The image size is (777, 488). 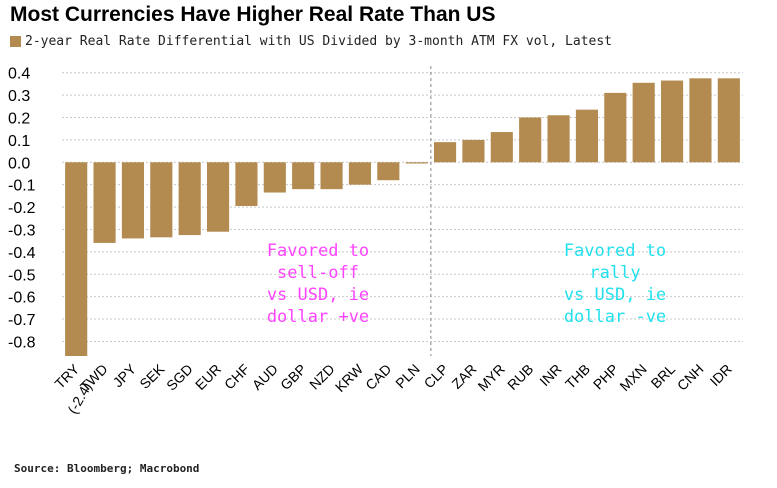 I want to click on legend-swatch, so click(x=15, y=41).